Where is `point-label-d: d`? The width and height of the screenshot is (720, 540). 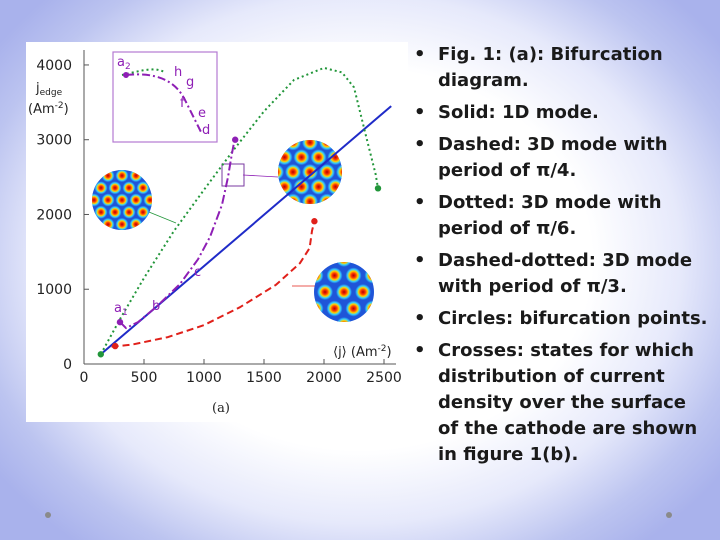 point-label-d: d is located at coordinates (206, 130).